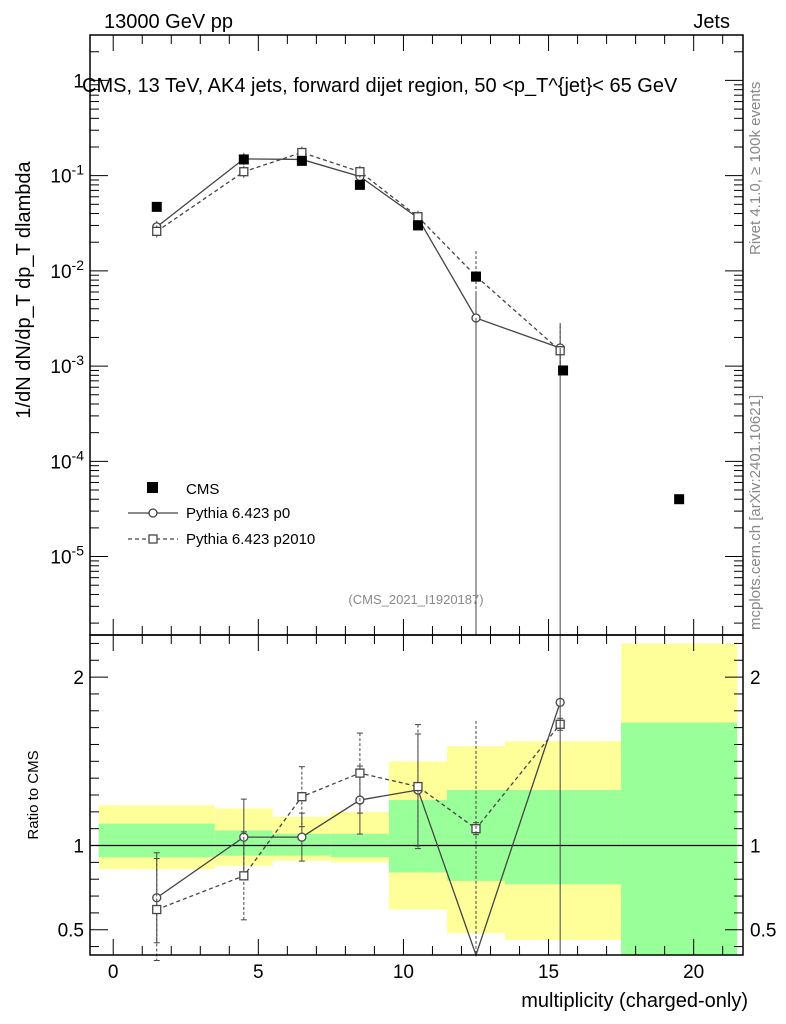 This screenshot has width=786, height=1024. What do you see at coordinates (302, 837) in the screenshot?
I see `p0-ratio-point` at bounding box center [302, 837].